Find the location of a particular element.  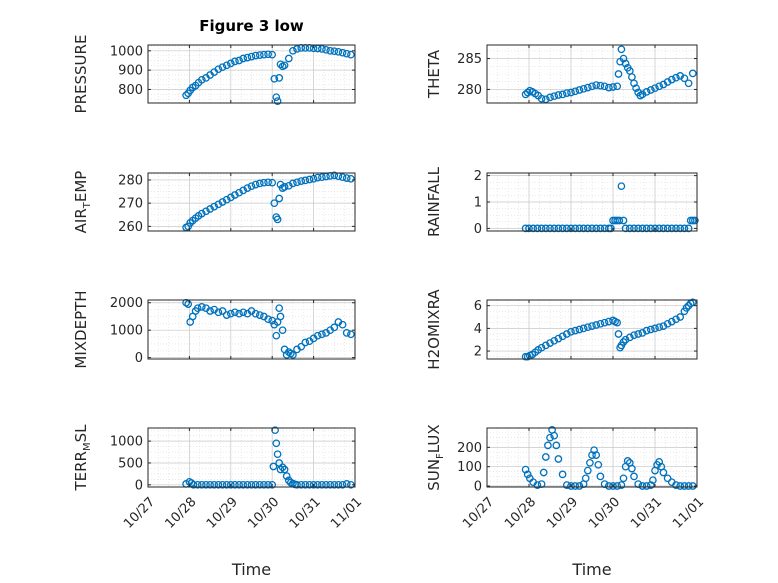

y-tick-label: 0 is located at coordinates (478, 487).